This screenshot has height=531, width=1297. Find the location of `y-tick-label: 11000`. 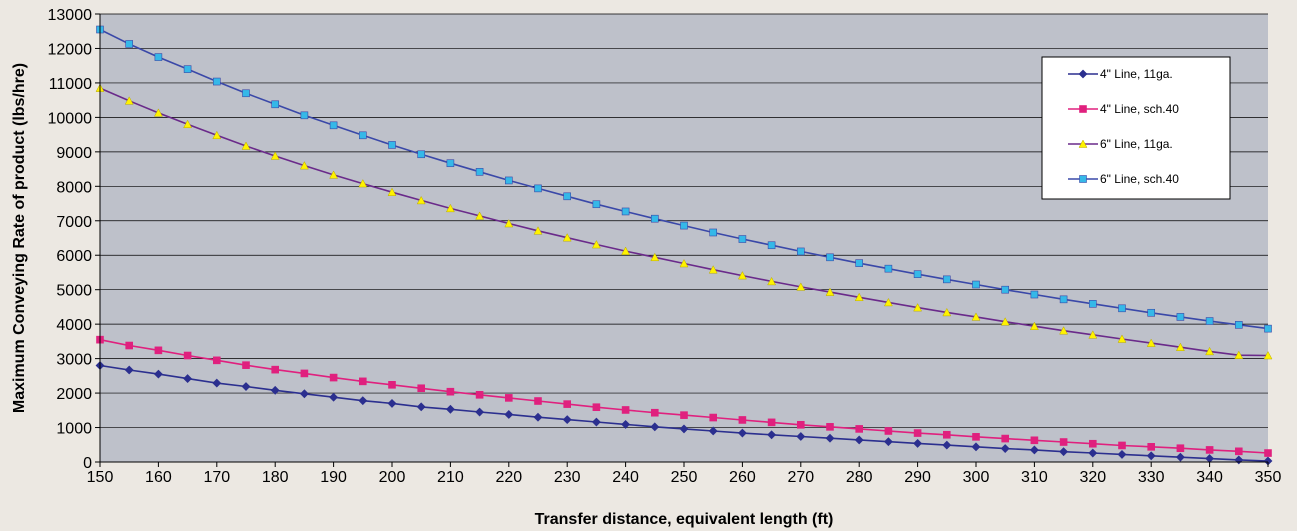

y-tick-label: 11000 is located at coordinates (70, 84).